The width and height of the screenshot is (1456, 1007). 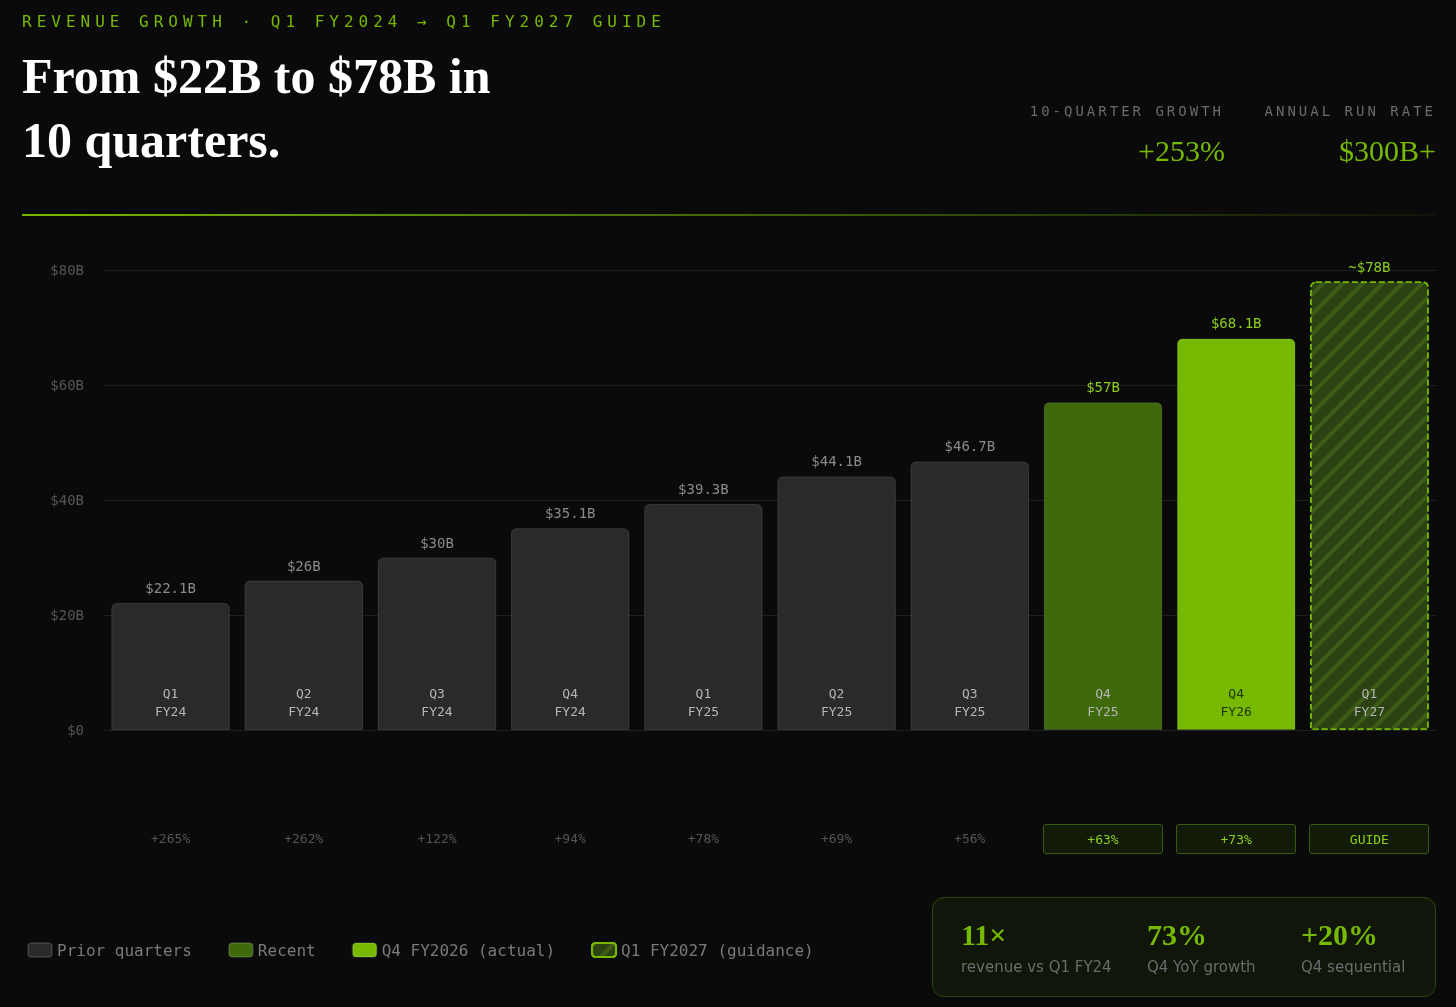 What do you see at coordinates (67, 385) in the screenshot?
I see `y-tick-label: $60B` at bounding box center [67, 385].